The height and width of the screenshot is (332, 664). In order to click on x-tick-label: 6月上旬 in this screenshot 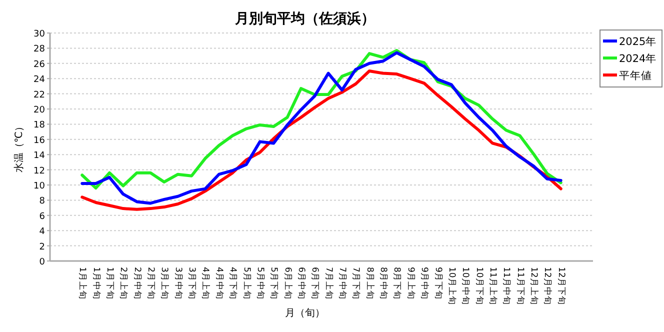, I will do `click(288, 283)`.